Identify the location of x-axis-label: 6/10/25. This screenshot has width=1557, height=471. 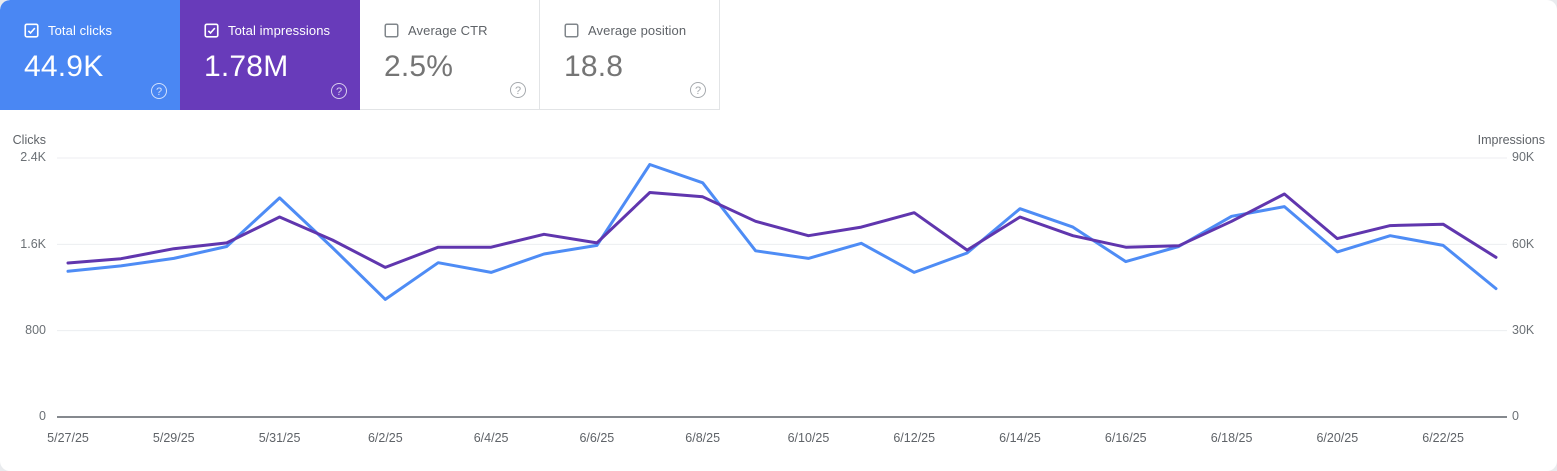
(808, 438).